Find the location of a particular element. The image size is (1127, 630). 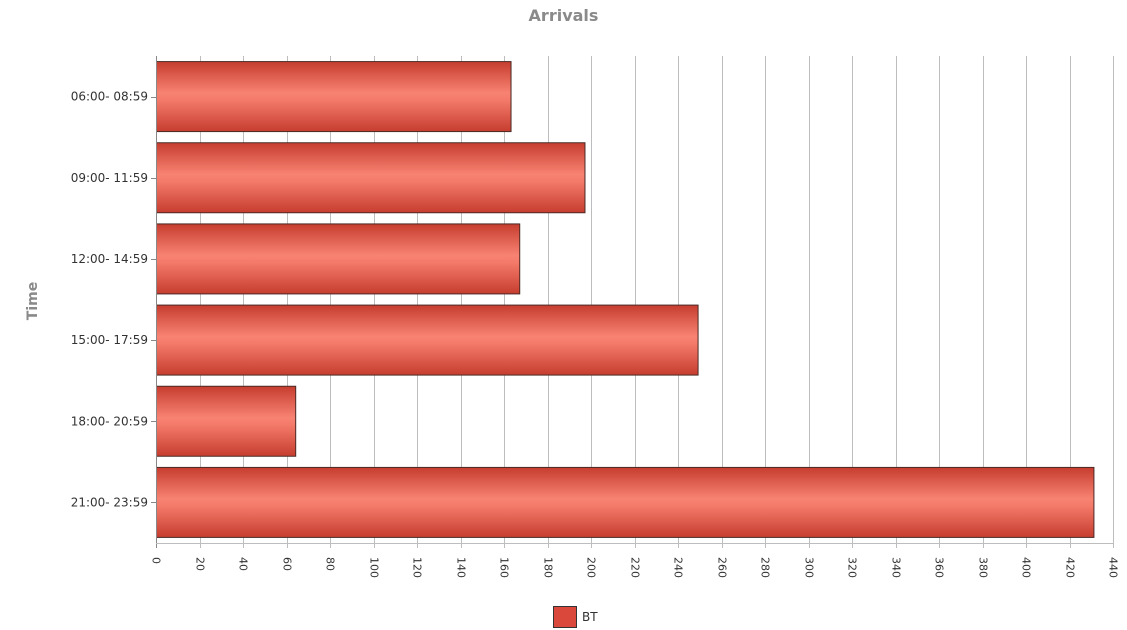

y-tick-label: 12:00- 14:59 is located at coordinates (109, 259).